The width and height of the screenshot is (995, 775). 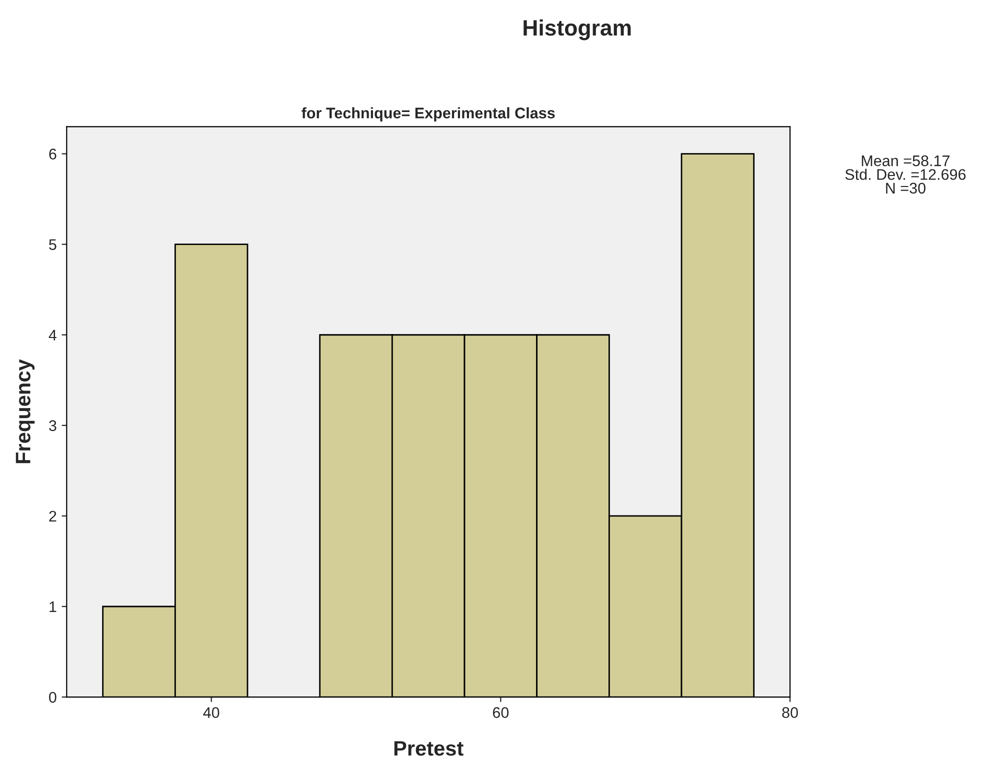 What do you see at coordinates (790, 712) in the screenshot?
I see `x-tick-label: 80` at bounding box center [790, 712].